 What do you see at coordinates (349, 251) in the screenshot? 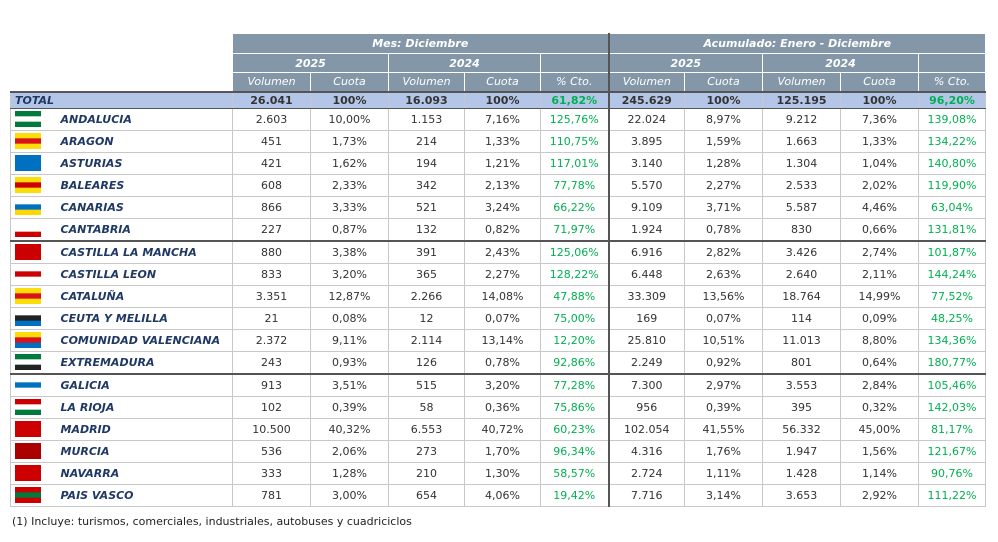
I see `cell-value: 3,38%` at bounding box center [349, 251].